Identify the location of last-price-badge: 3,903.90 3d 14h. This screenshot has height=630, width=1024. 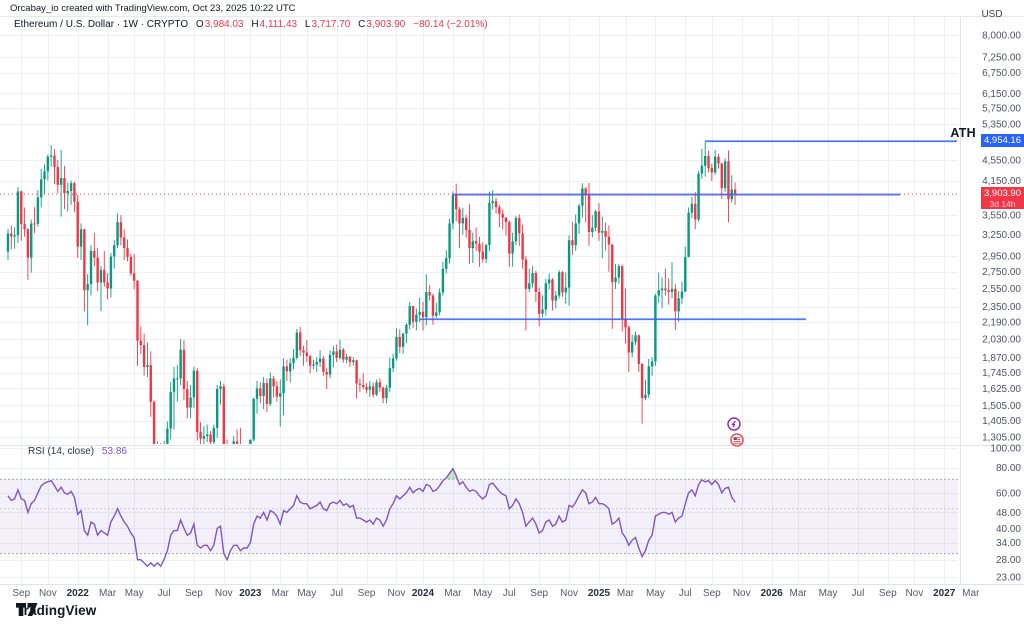
(1002, 198).